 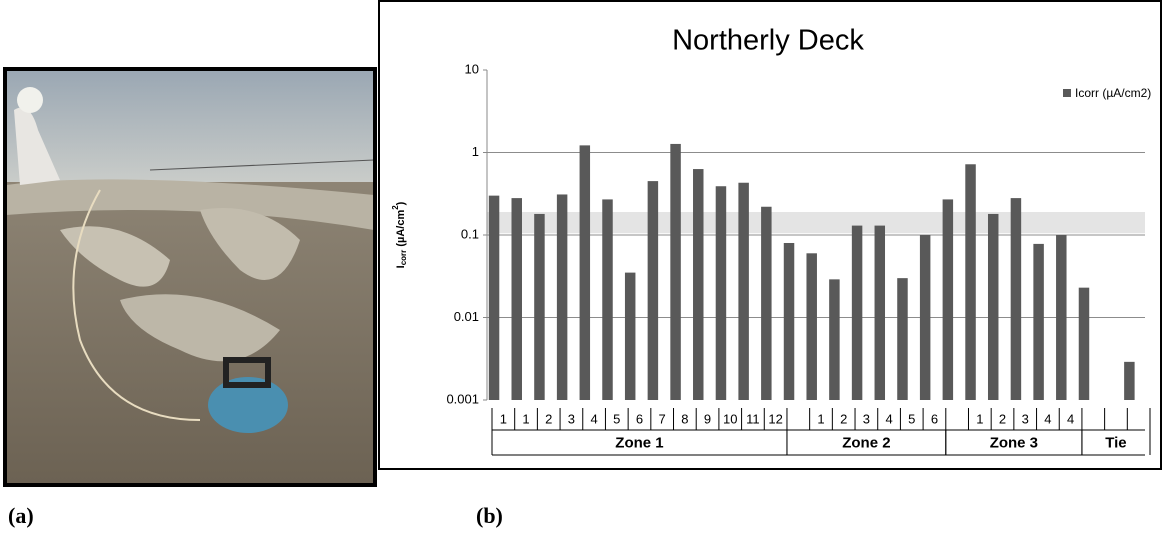 I want to click on x-tick-label: 8, so click(x=684, y=418).